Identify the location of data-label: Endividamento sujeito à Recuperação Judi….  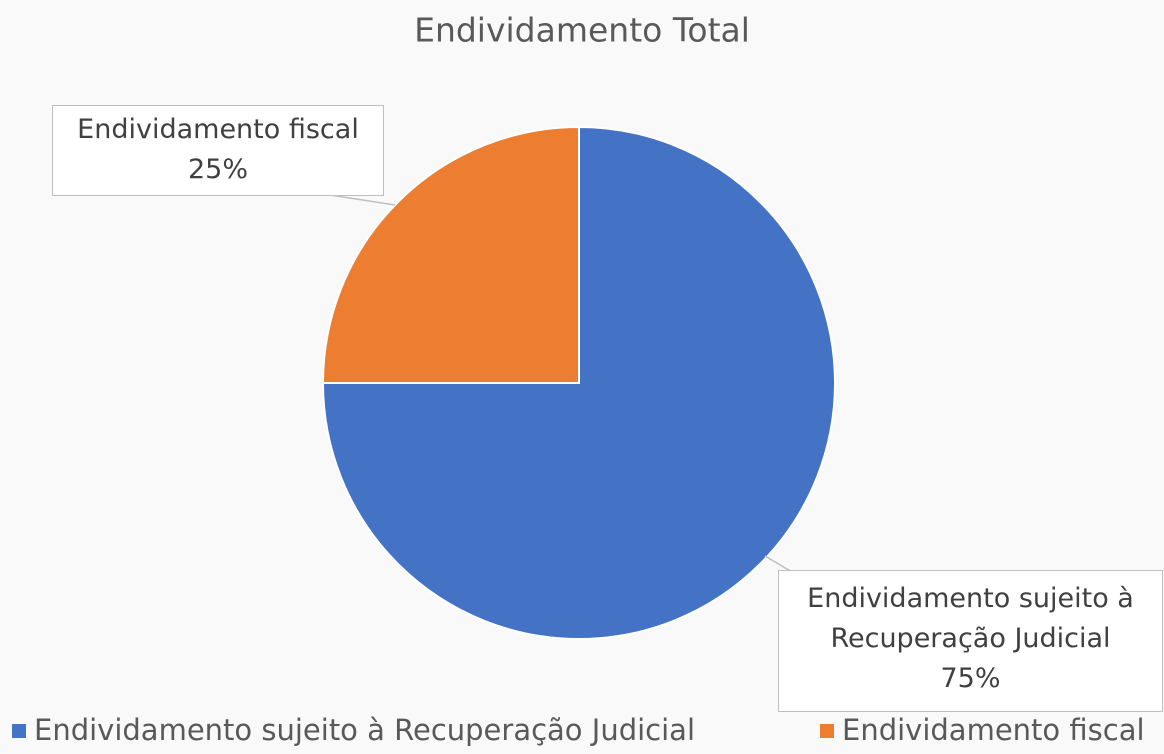
(970, 641).